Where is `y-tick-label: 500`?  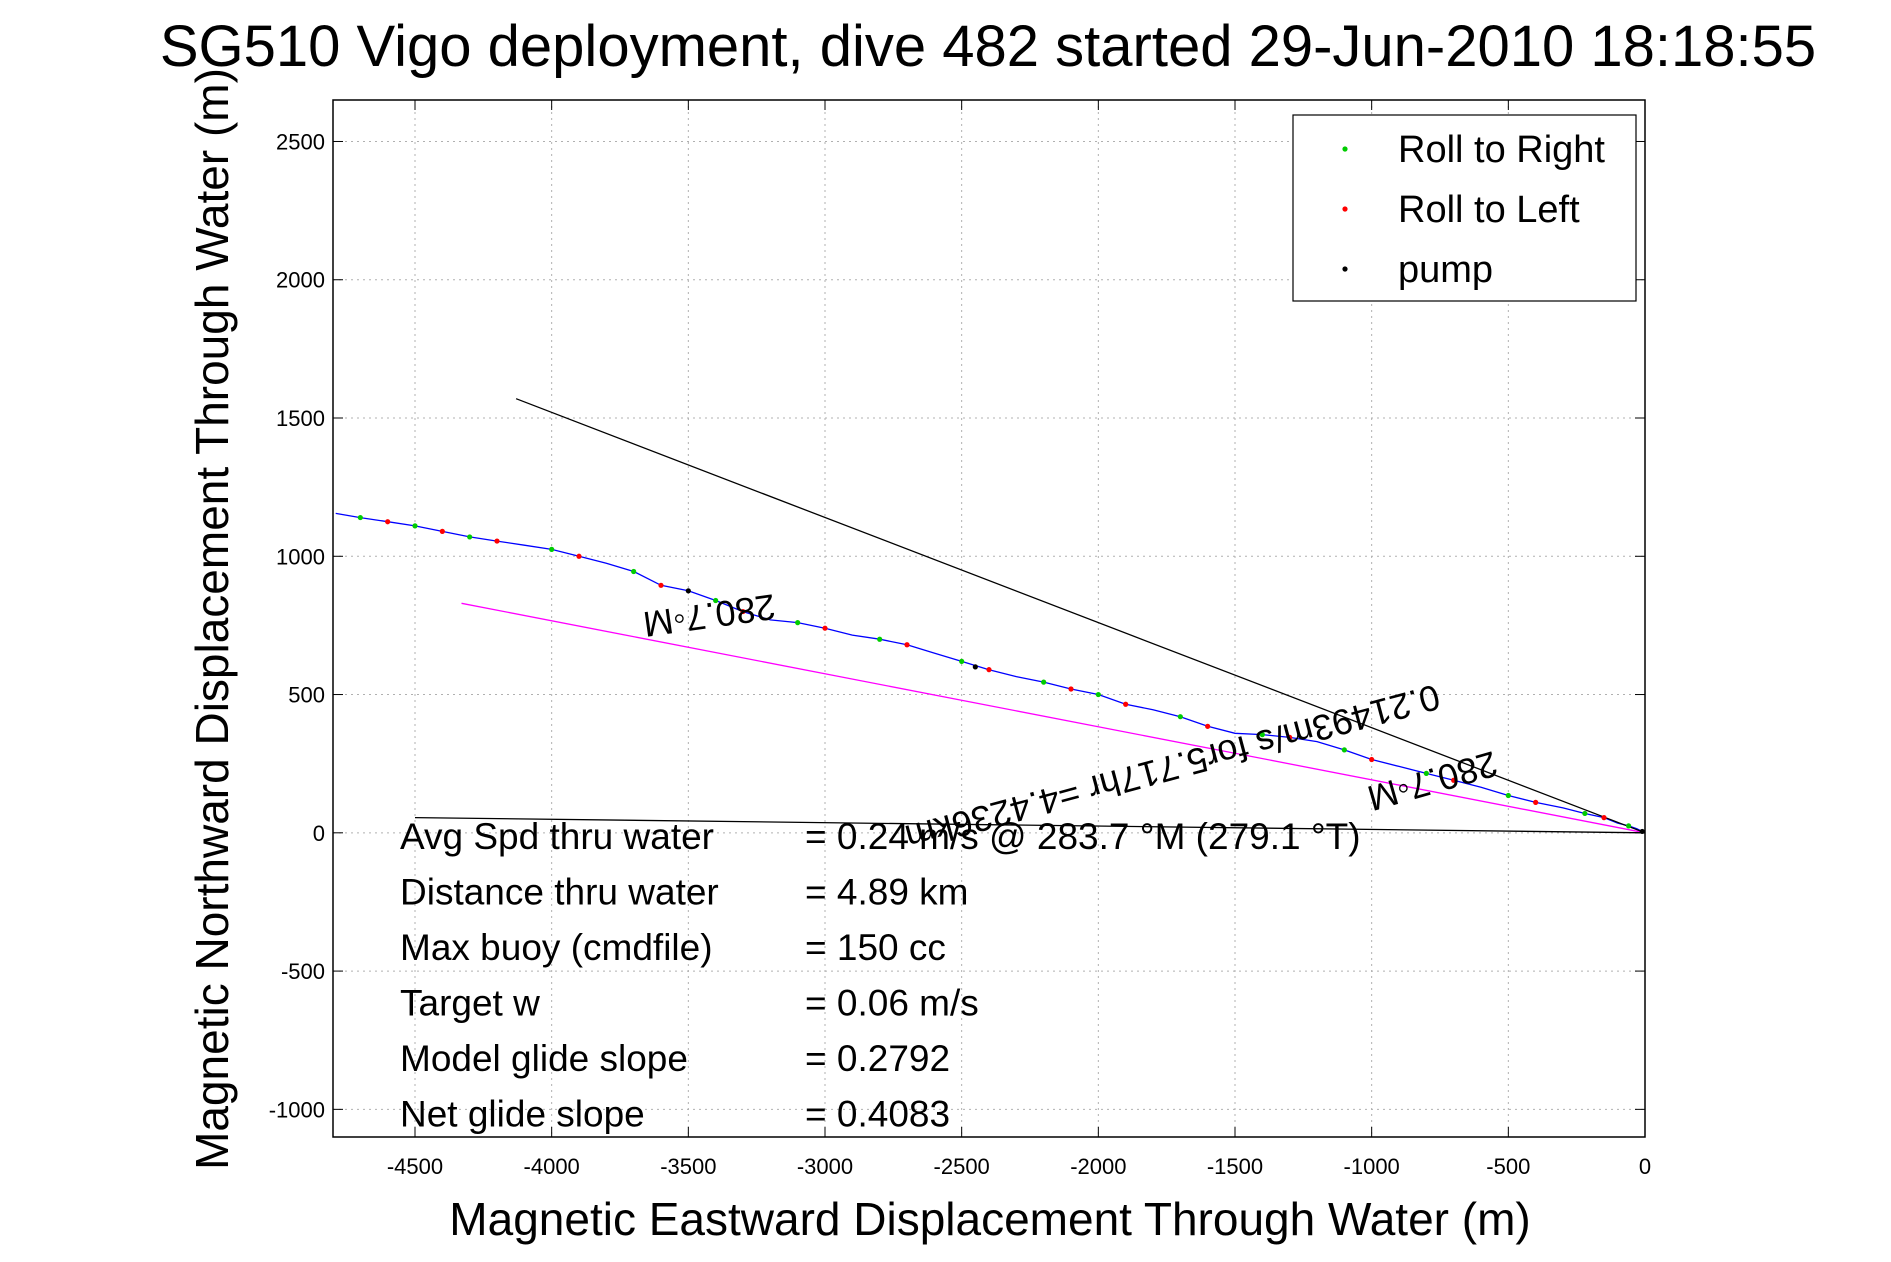
y-tick-label: 500 is located at coordinates (306, 695).